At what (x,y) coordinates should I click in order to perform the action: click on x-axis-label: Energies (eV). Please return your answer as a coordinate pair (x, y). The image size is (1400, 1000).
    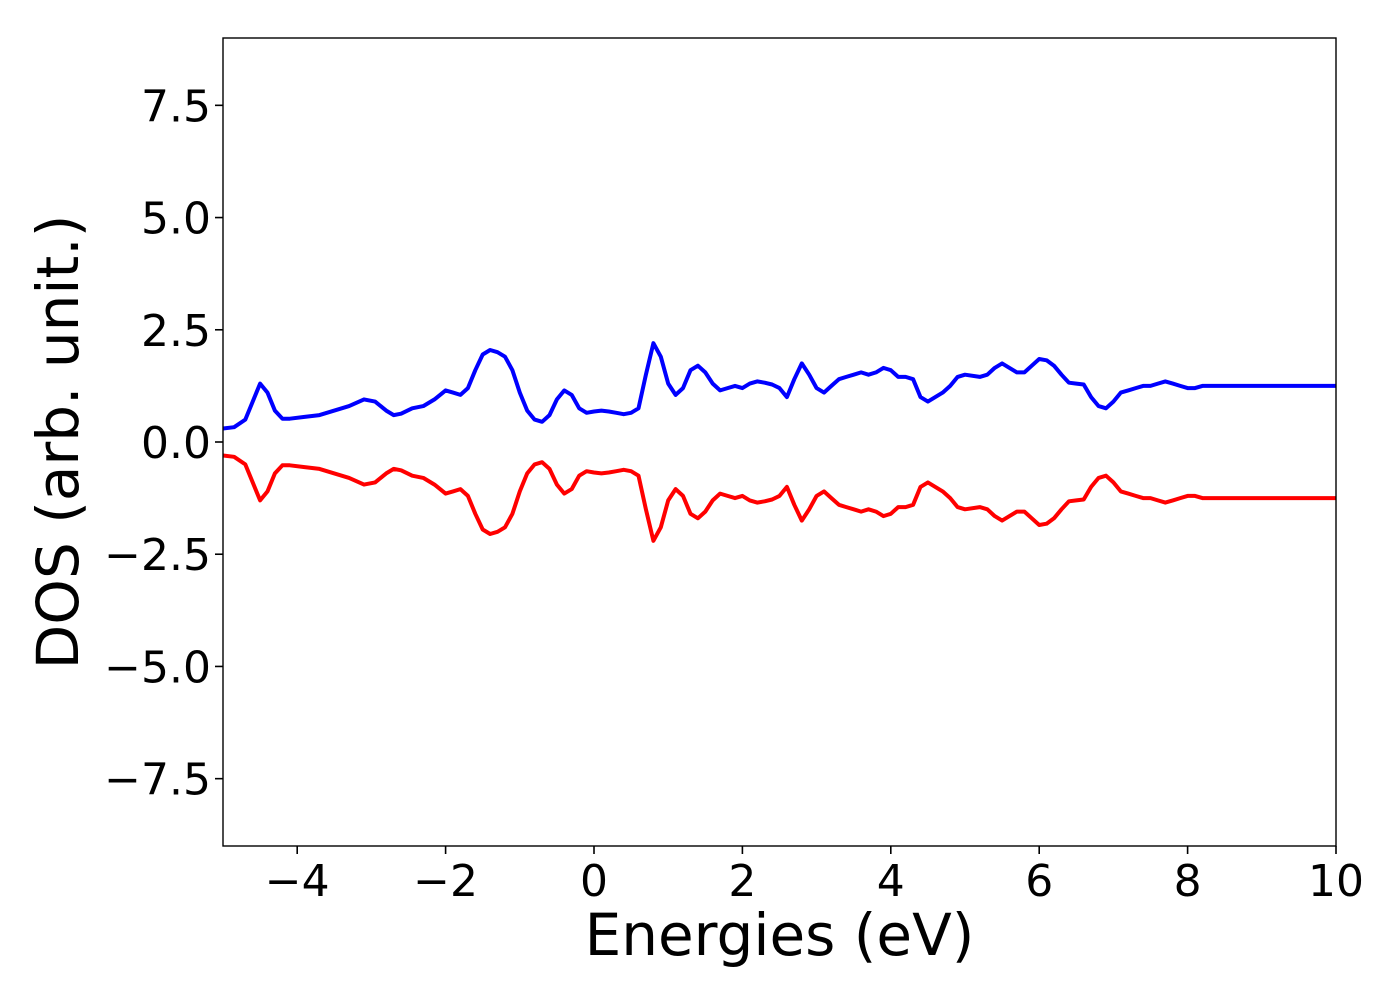
    Looking at the image, I should click on (780, 935).